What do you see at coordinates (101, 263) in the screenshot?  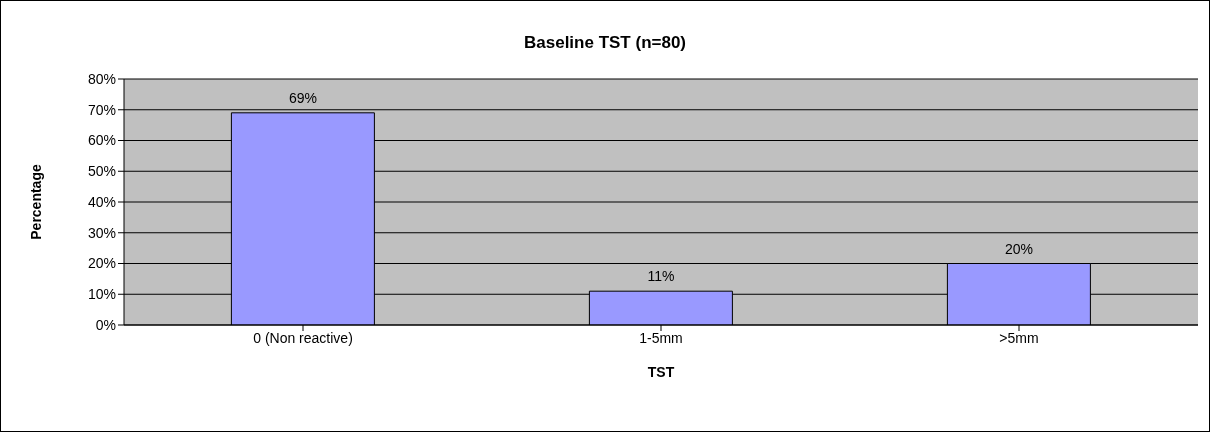 I see `y-tick-label: 20%` at bounding box center [101, 263].